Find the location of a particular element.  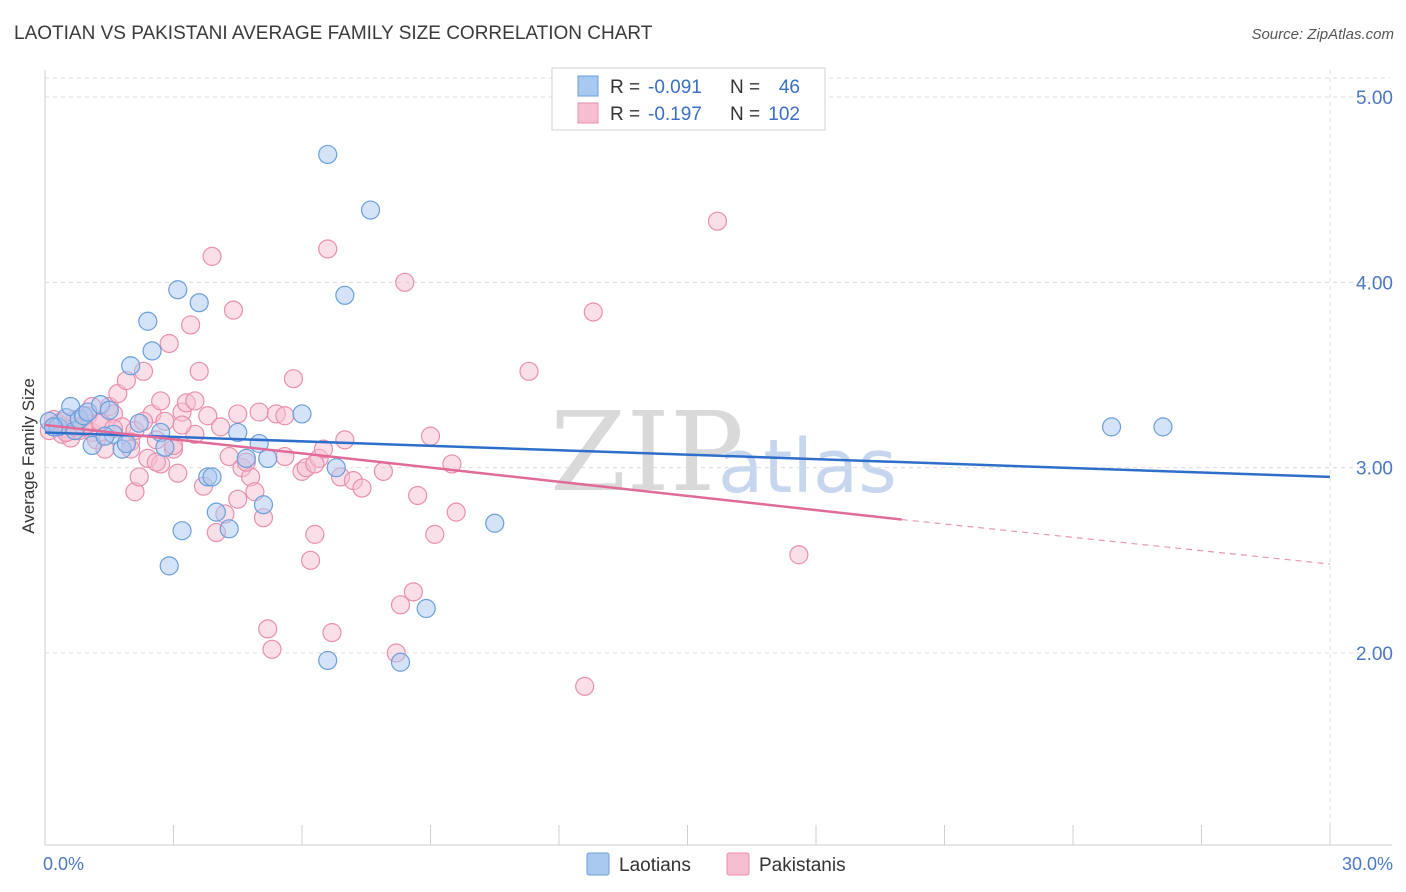

legend-n-label-2: N = is located at coordinates (745, 114).